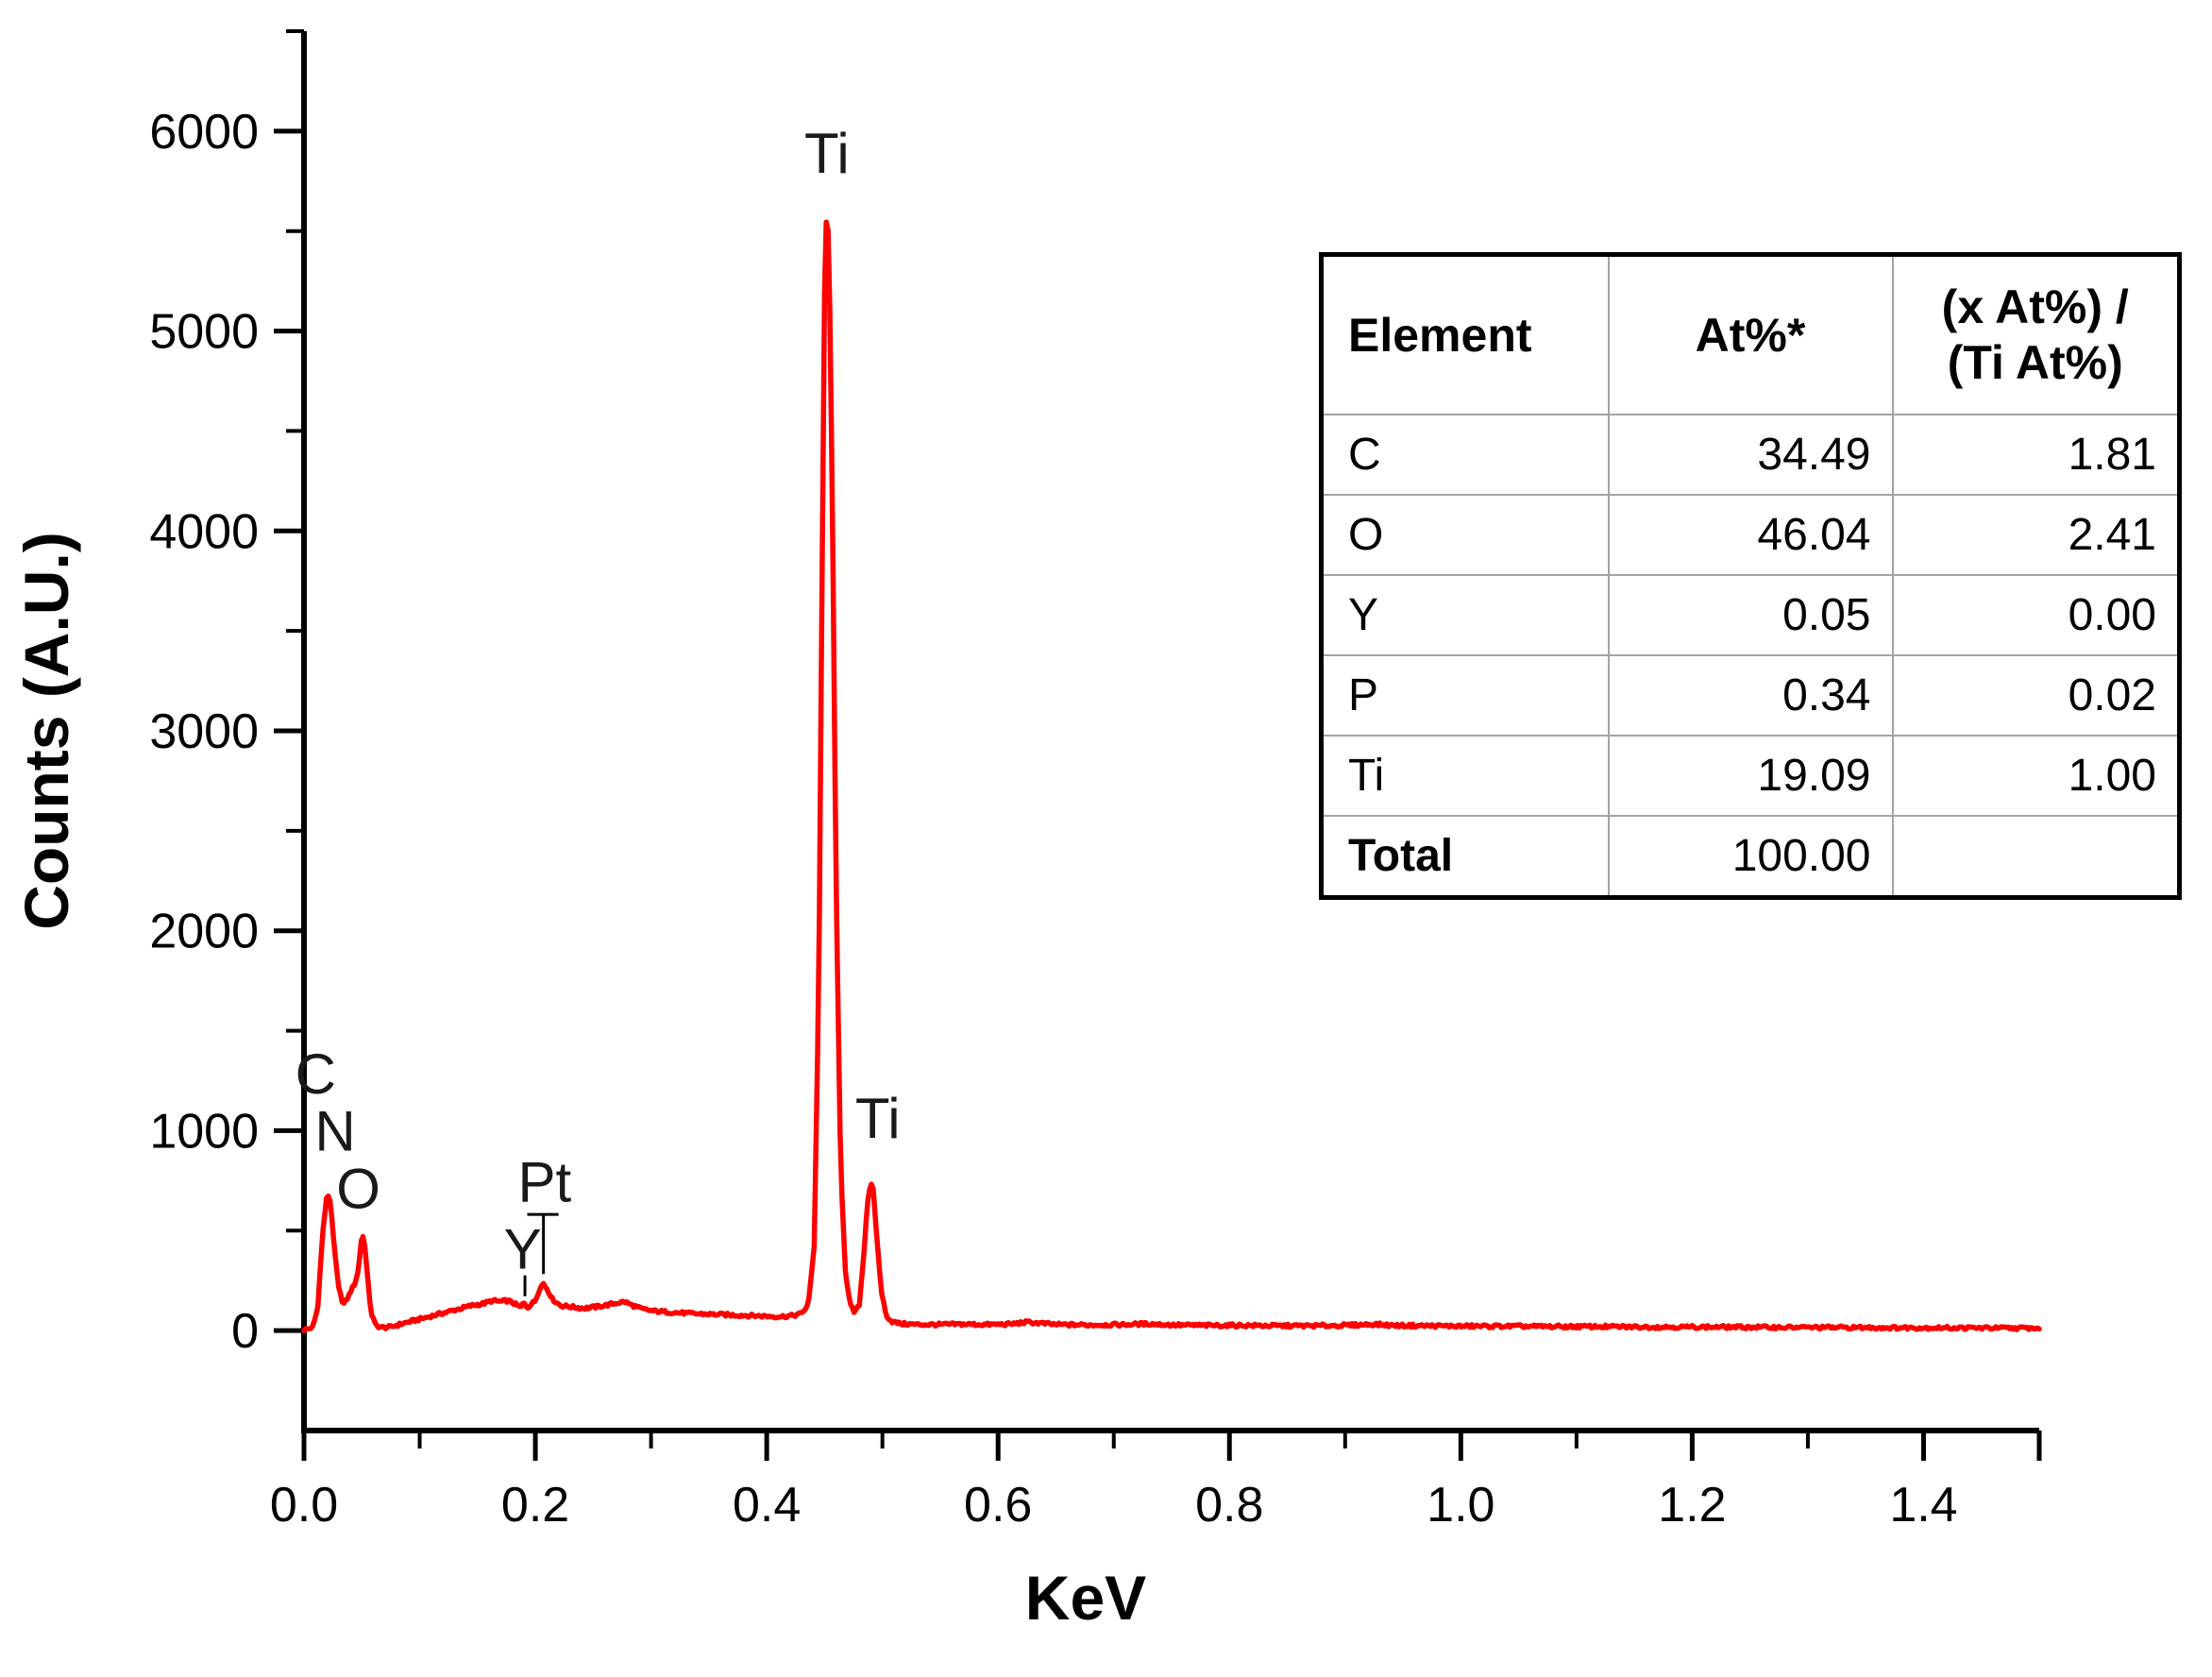 The height and width of the screenshot is (1677, 2212). Describe the element at coordinates (523, 1248) in the screenshot. I see `peak-label-Y: Y` at that location.